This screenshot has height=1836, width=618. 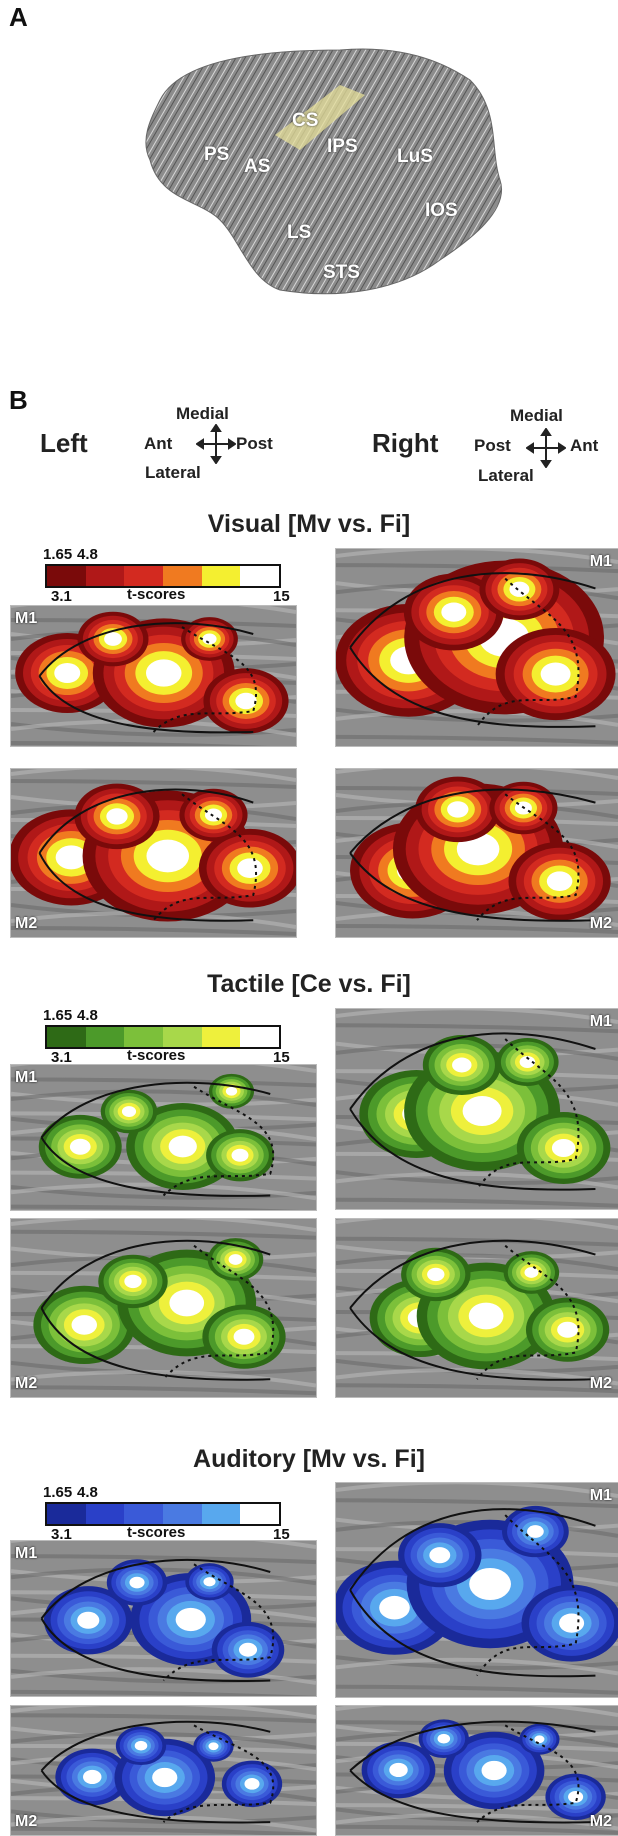 What do you see at coordinates (405, 443) in the screenshot?
I see `right-hemisphere-label: Right` at bounding box center [405, 443].